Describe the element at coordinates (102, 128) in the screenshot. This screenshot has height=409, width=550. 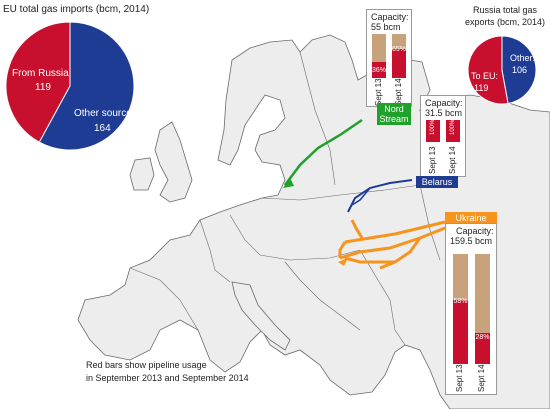
I see `eu-value-other-sources: 164` at that location.